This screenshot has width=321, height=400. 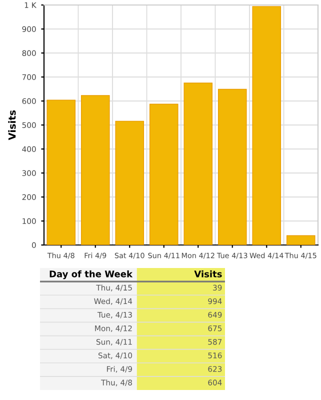 What do you see at coordinates (91, 275) in the screenshot?
I see `text: Day of the Week` at bounding box center [91, 275].